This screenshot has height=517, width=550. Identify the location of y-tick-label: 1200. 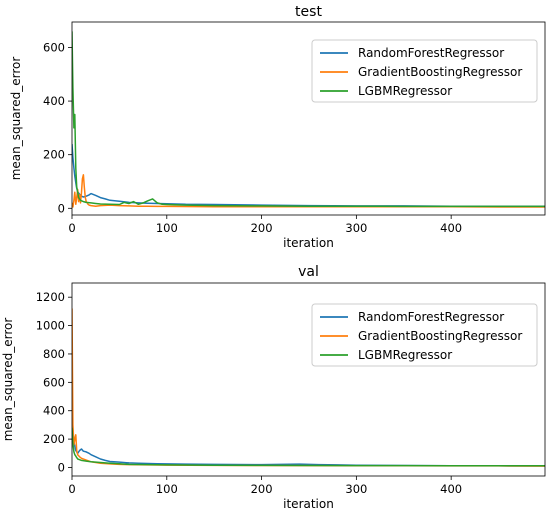
(50, 297).